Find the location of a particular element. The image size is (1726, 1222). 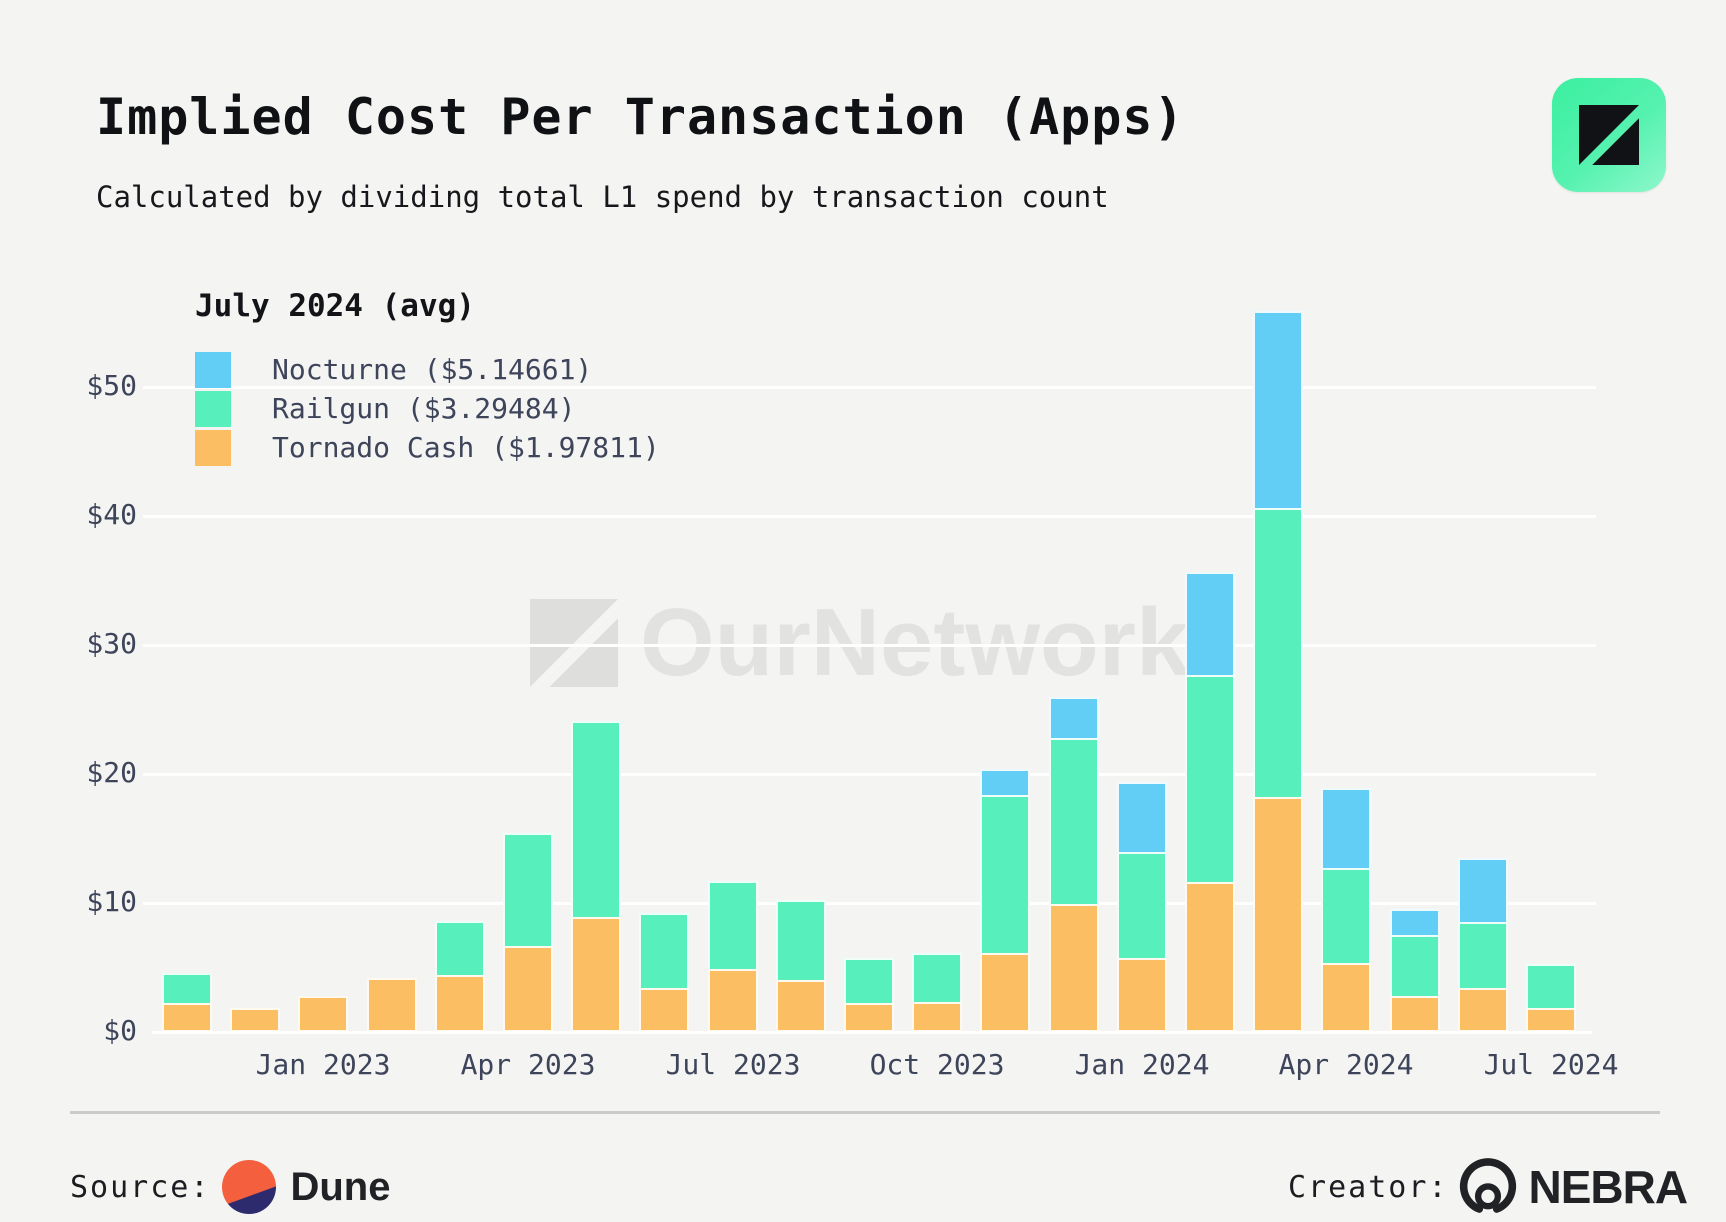

legend-label: Railgun ($3.29484) is located at coordinates (424, 408).